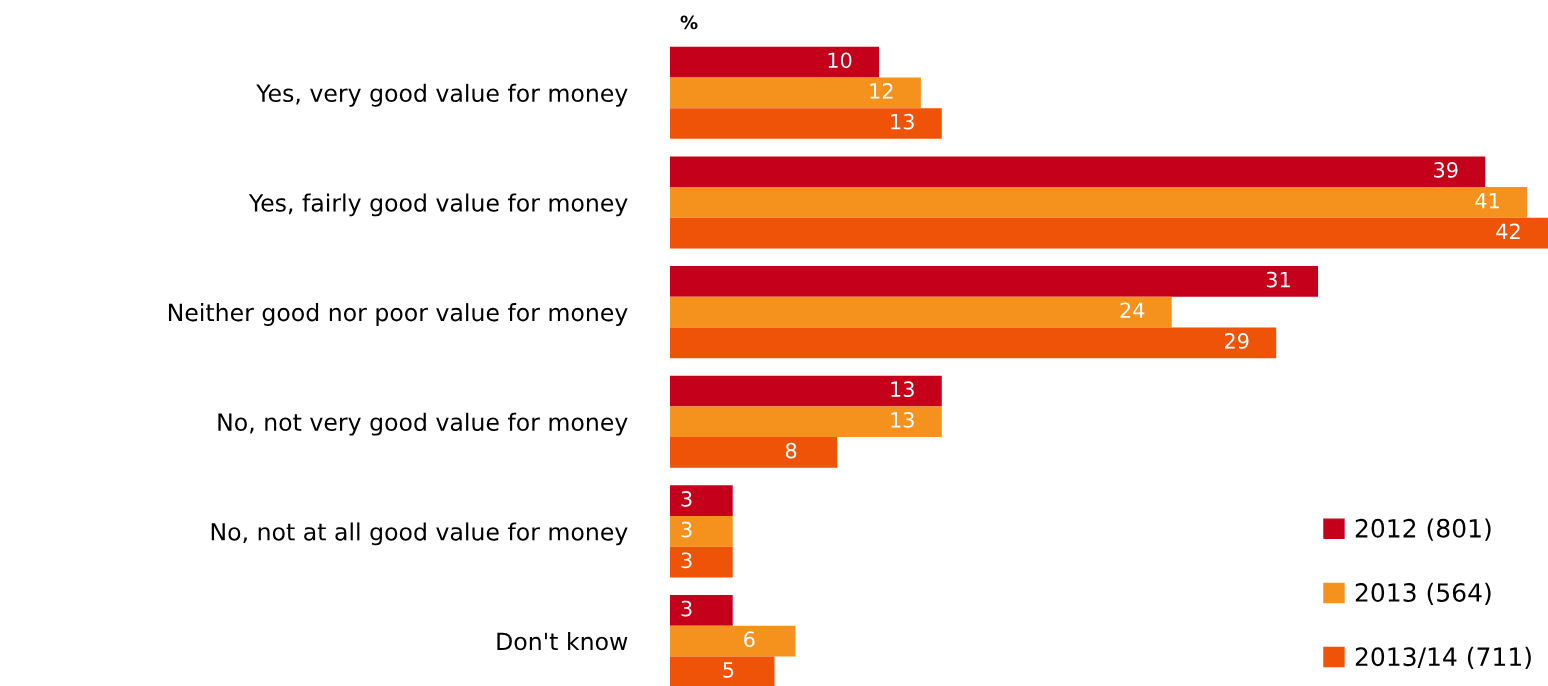  What do you see at coordinates (442, 95) in the screenshot?
I see `y-tick-label: Yes, very good value for money` at bounding box center [442, 95].